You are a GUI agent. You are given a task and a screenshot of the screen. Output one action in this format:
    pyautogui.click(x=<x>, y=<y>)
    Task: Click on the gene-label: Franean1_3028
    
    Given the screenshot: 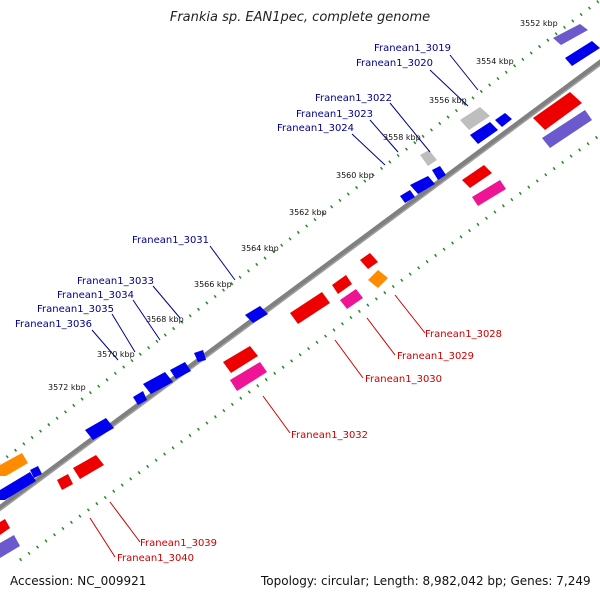 What is the action you would take?
    pyautogui.click(x=463, y=334)
    